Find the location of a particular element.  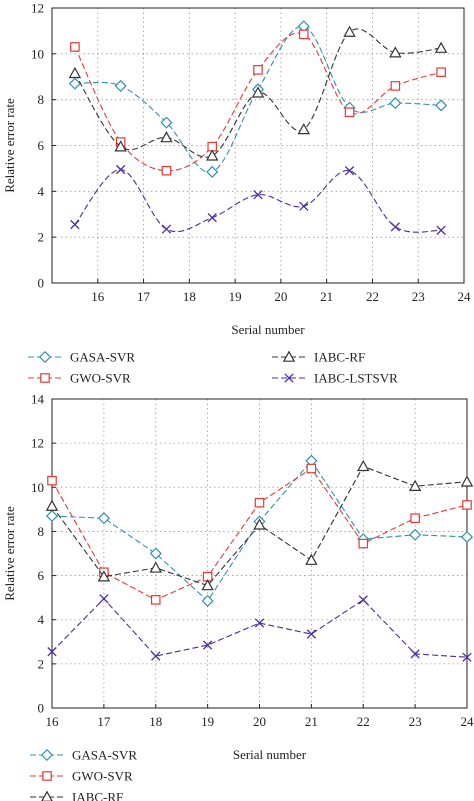

legend: GASA-SVR GWO-SVR IABC-RF is located at coordinates (83, 774).